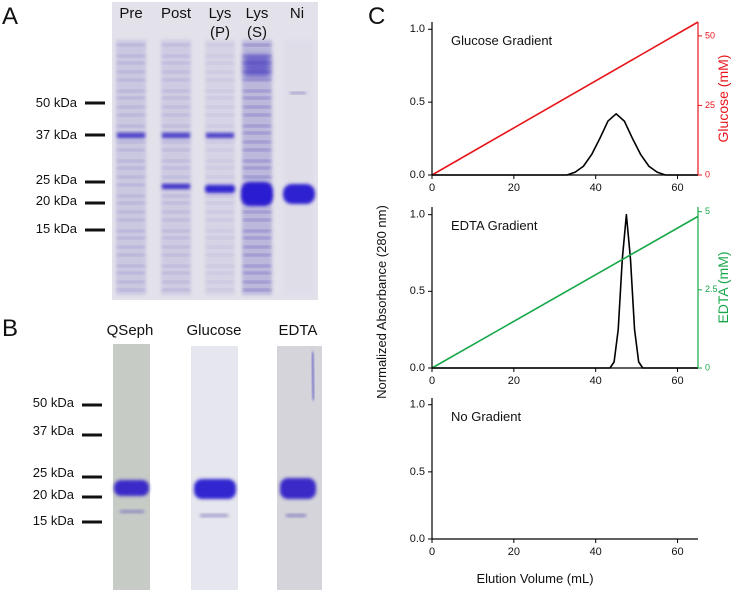 The image size is (740, 595). I want to click on lane-label: (P), so click(220, 32).